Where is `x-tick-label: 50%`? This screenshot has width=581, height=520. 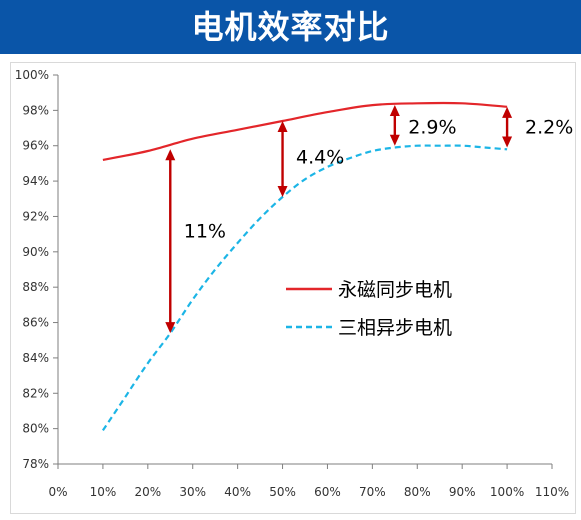 x-tick-label: 50% is located at coordinates (282, 492).